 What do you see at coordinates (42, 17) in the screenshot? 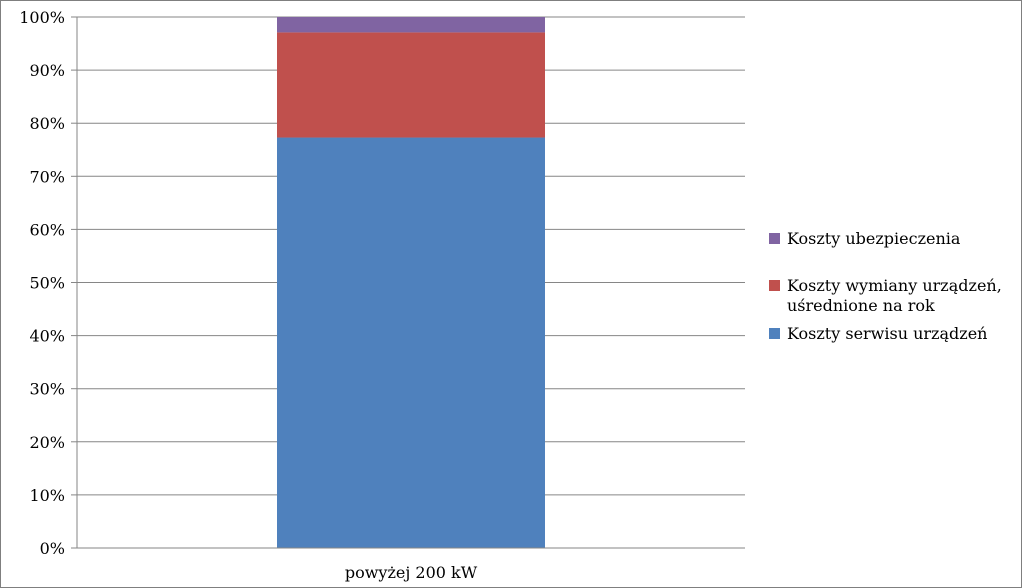
I see `y-tick-label: 100%` at bounding box center [42, 17].